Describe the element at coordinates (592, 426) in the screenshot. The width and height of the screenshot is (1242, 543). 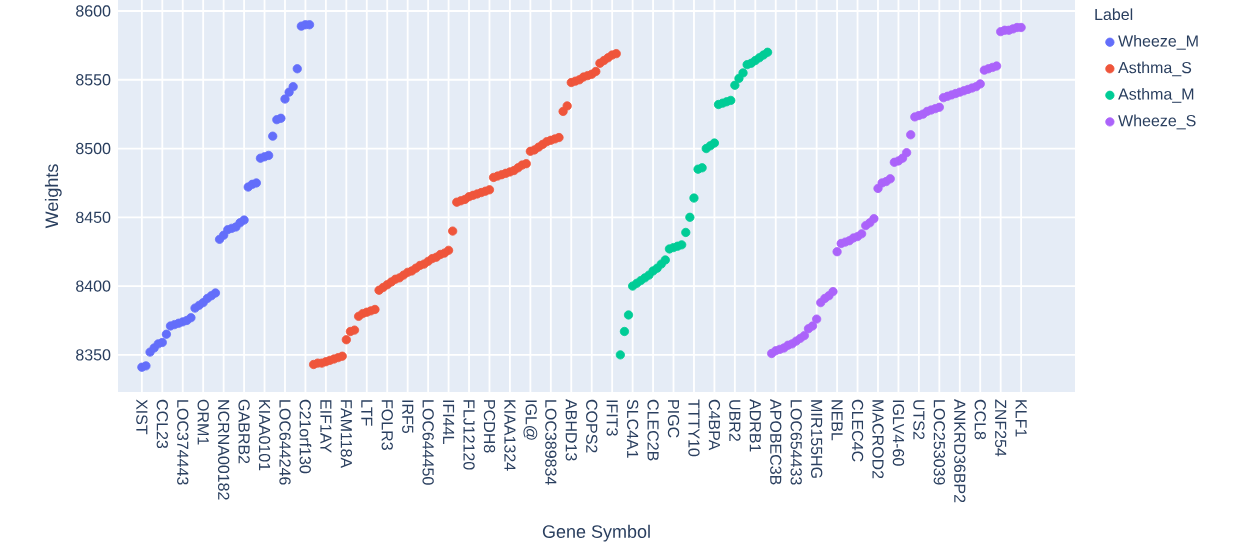
I see `x-tick-label: COPS2` at that location.